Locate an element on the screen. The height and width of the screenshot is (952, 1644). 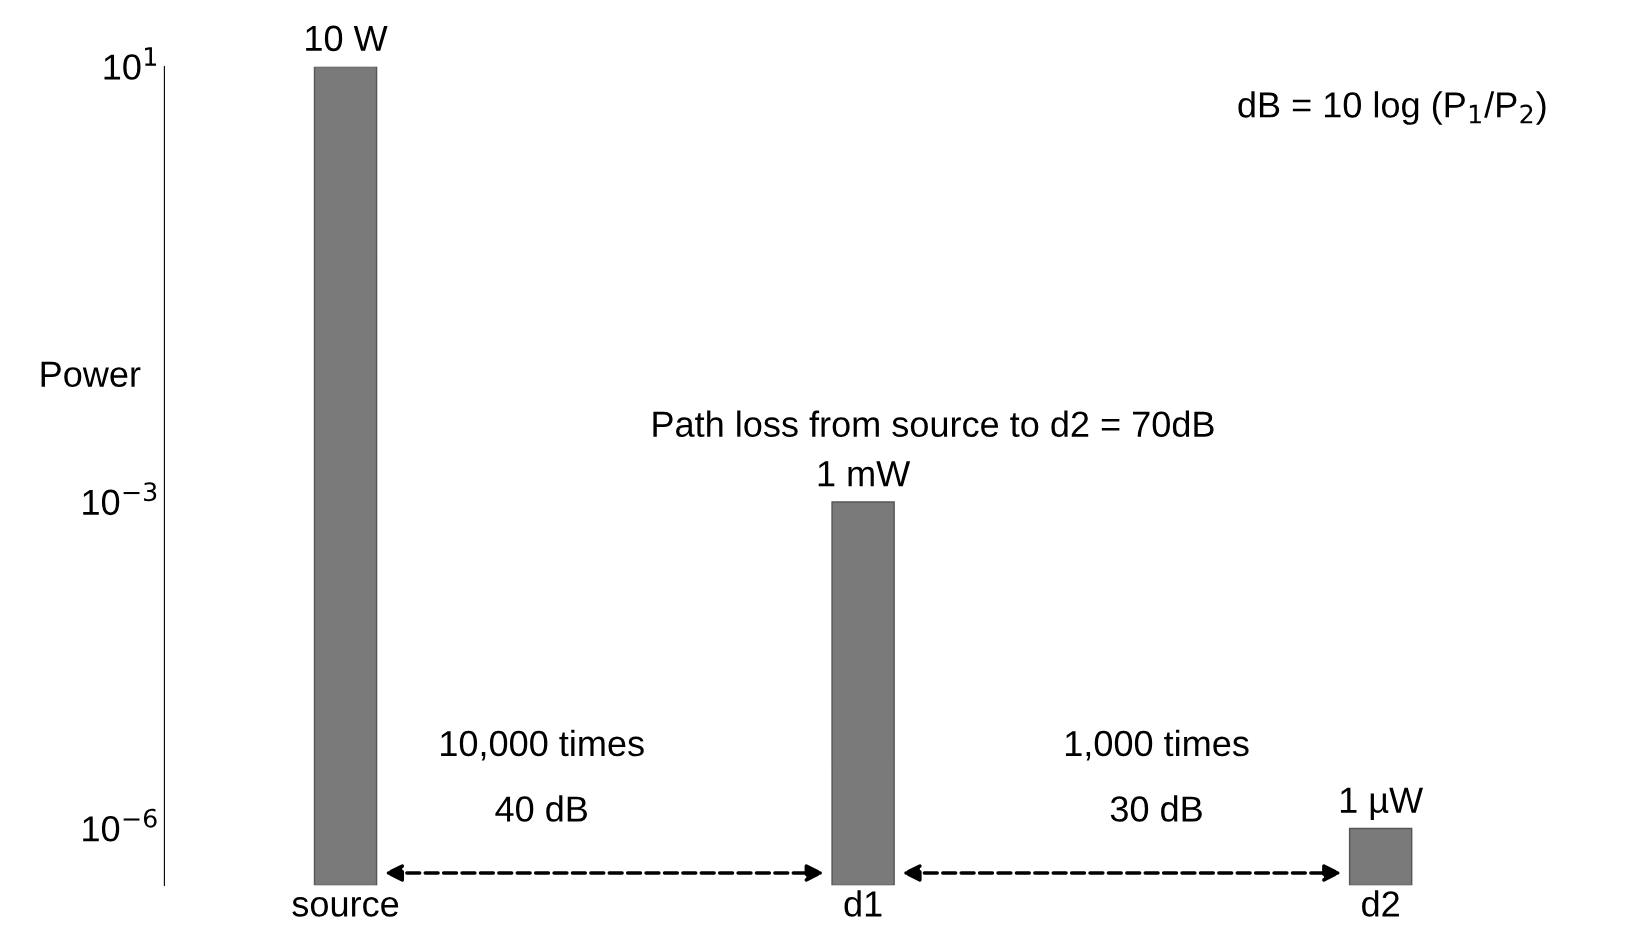
annotation: 30 dB is located at coordinates (1156, 808).